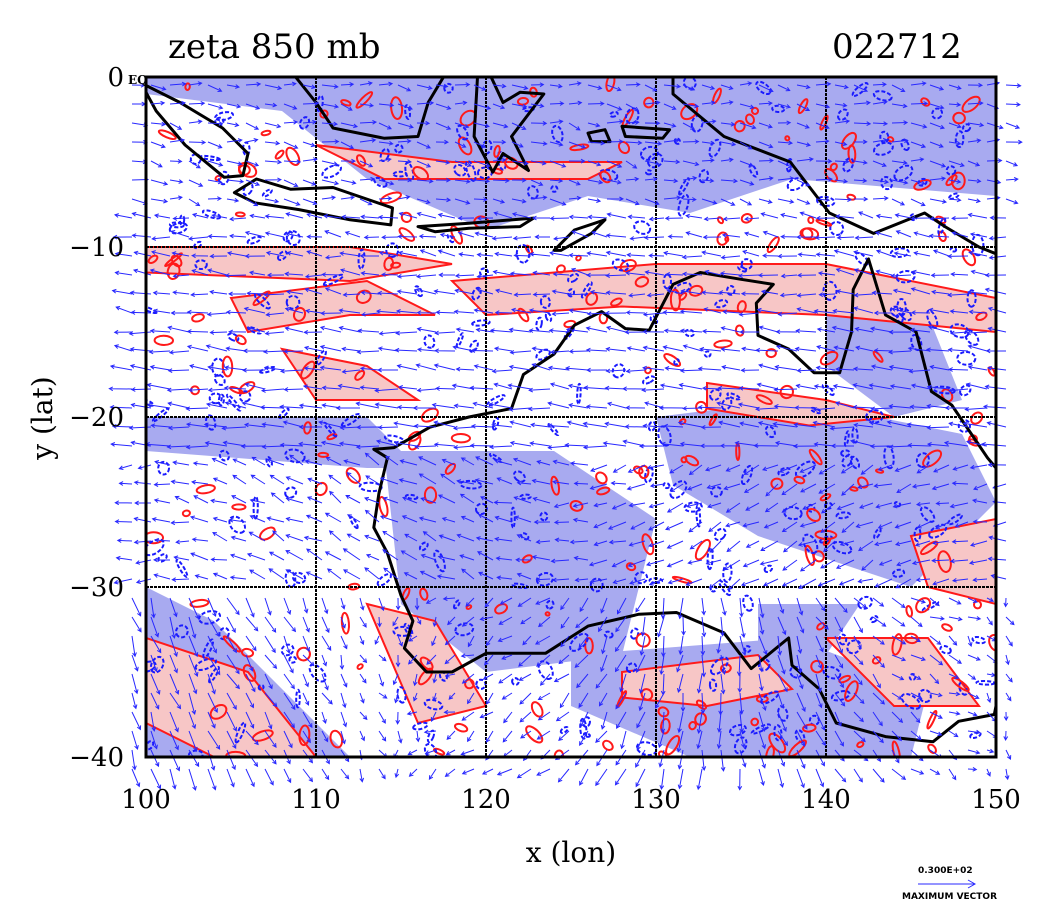 Image resolution: width=1056 pixels, height=907 pixels. What do you see at coordinates (486, 800) in the screenshot?
I see `x-tick-label: 120` at bounding box center [486, 800].